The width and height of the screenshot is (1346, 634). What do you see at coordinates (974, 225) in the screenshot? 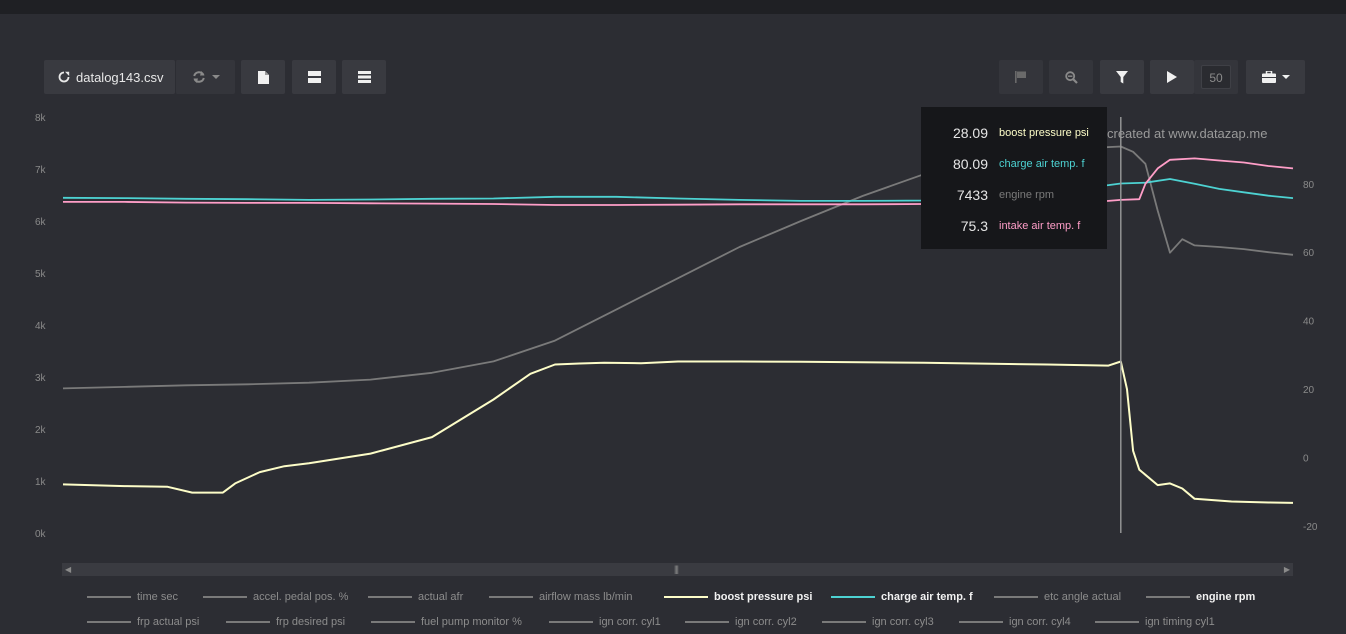
I see `tooltip-value: 75.3` at bounding box center [974, 225].